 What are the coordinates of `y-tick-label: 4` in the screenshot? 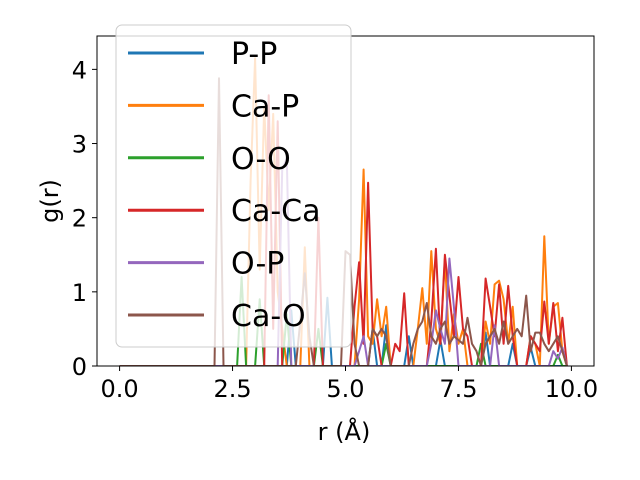 It's located at (79, 70).